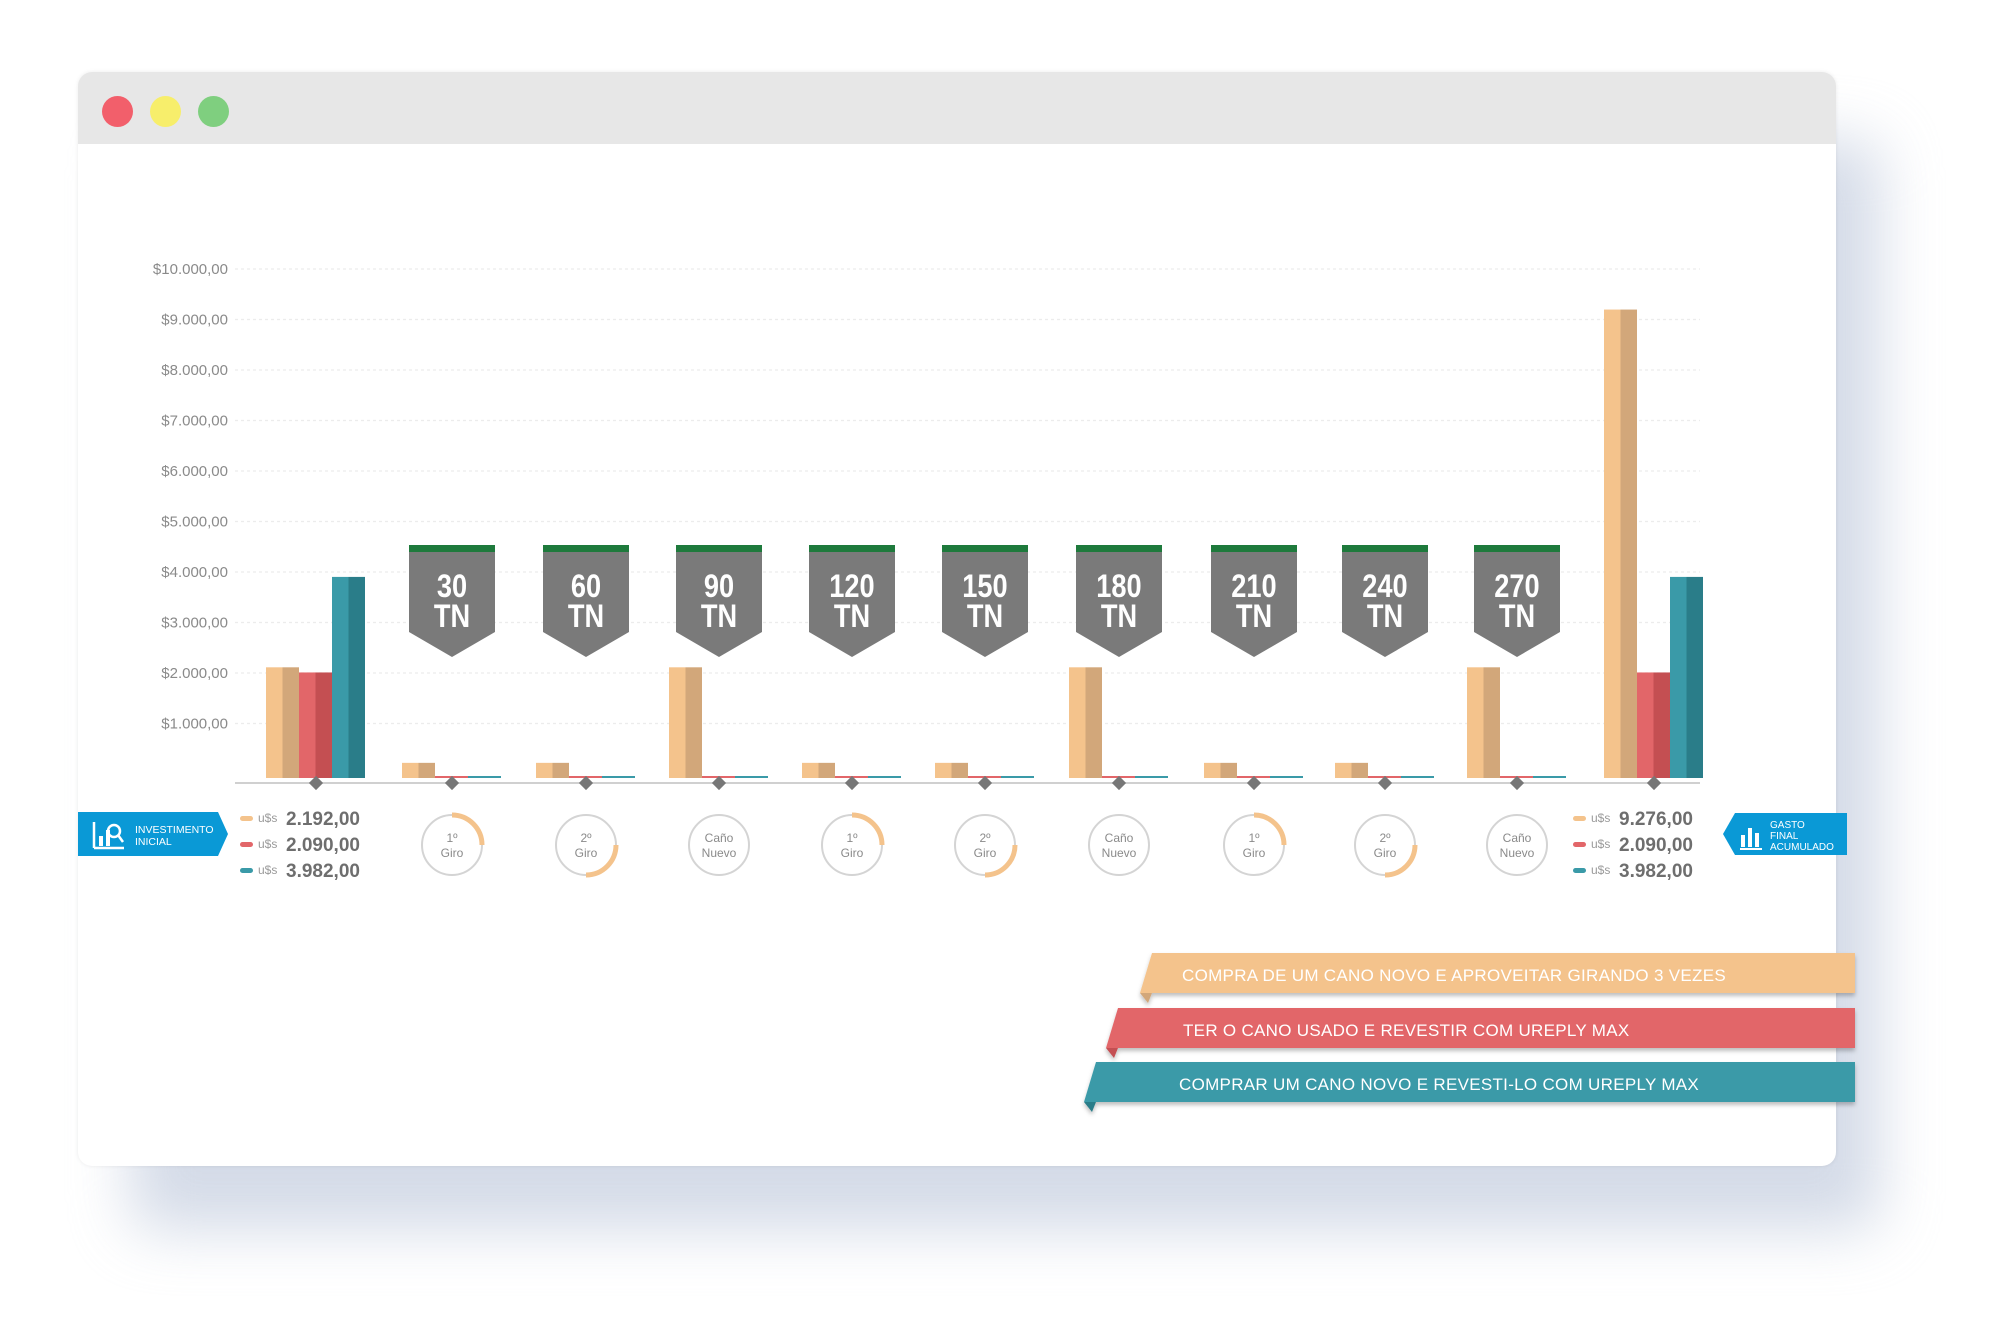 This screenshot has width=2000, height=1324. What do you see at coordinates (719, 587) in the screenshot?
I see `banner-number: 90` at bounding box center [719, 587].